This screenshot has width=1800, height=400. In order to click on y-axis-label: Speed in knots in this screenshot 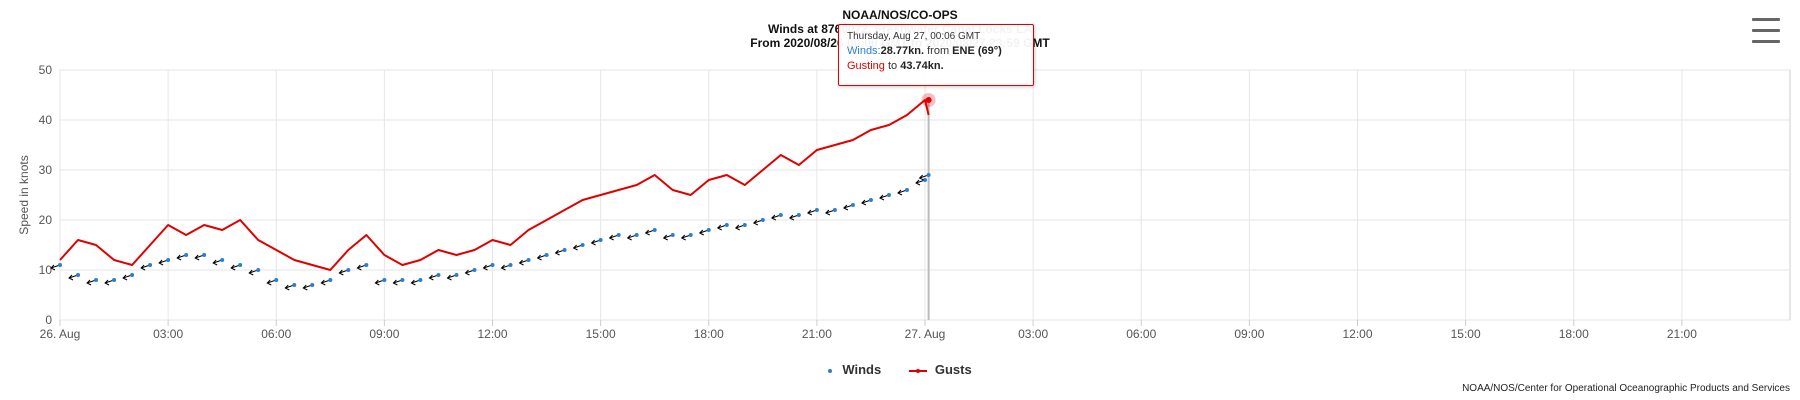, I will do `click(24, 194)`.